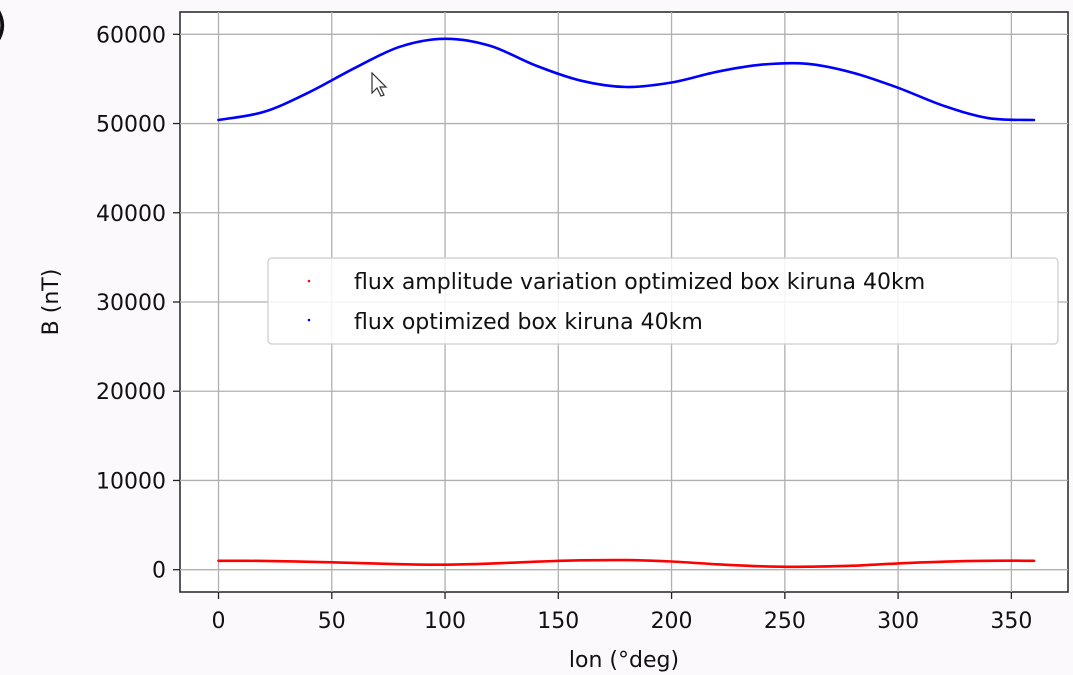  I want to click on y-tick-label: 50000, so click(131, 125).